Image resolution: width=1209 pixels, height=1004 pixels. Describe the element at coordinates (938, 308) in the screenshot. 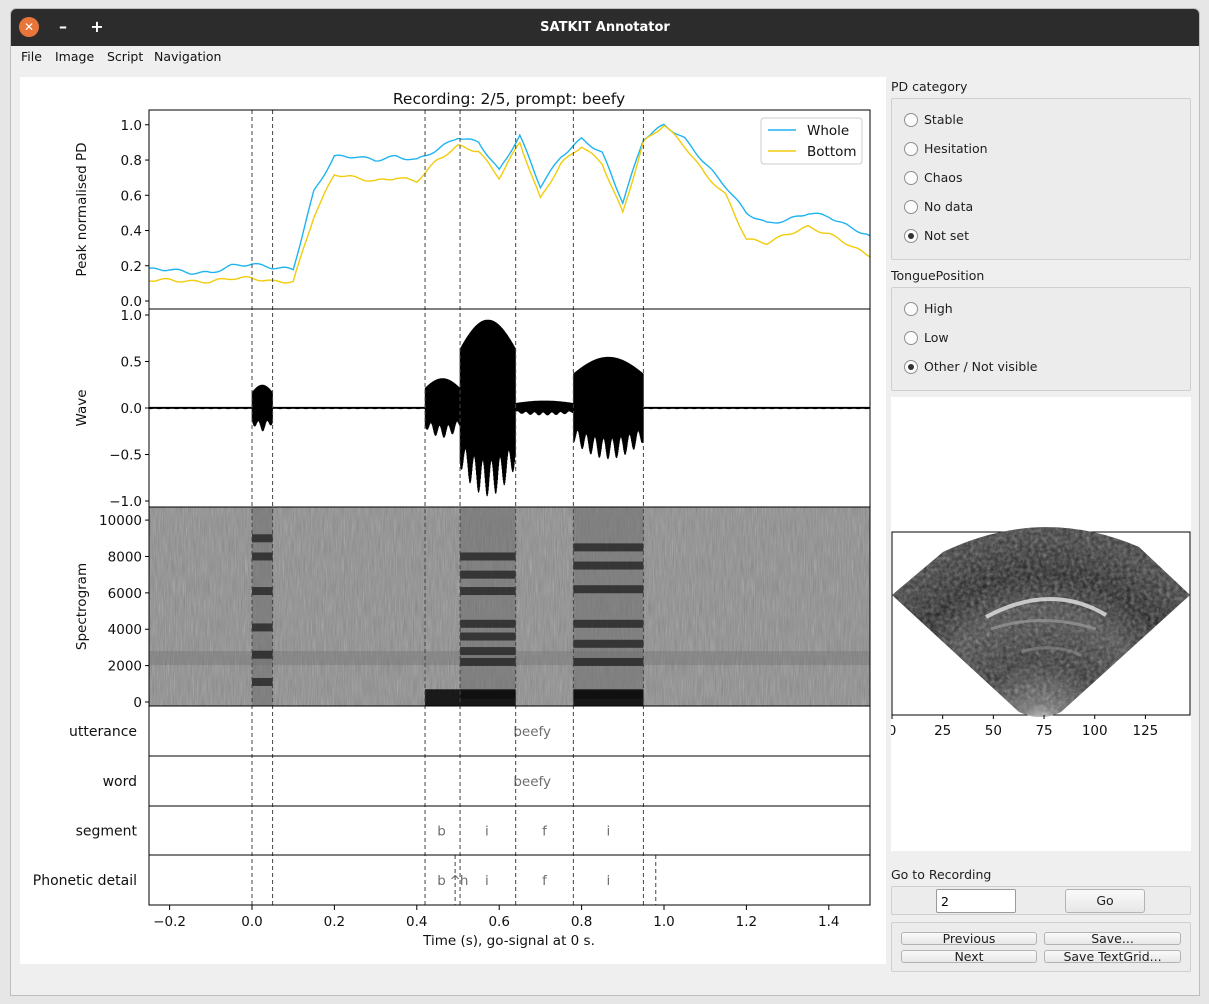

I see `radio-high-label: High` at that location.